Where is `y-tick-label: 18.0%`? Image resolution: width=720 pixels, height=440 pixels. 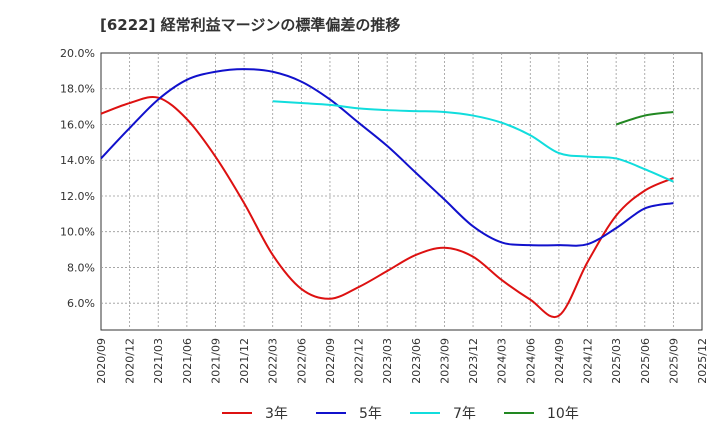 y-tick-label: 18.0% is located at coordinates (77, 89).